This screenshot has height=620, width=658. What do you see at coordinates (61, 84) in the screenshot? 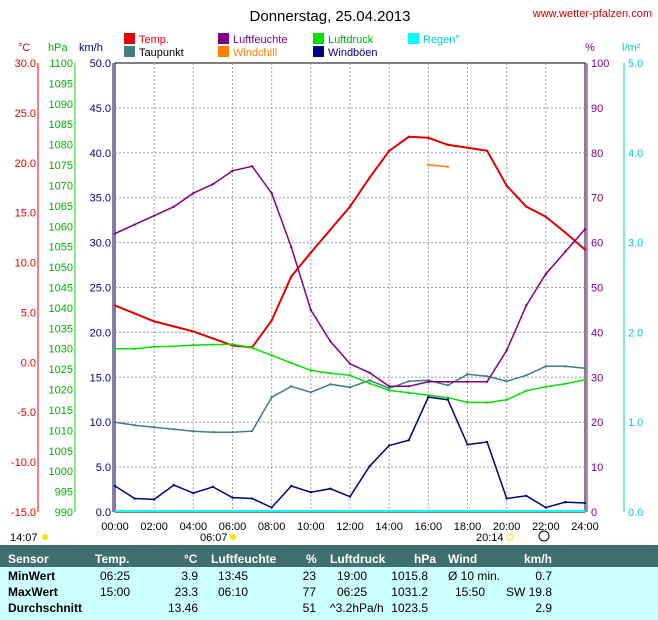
I see `pressure-tick-label: 1095` at bounding box center [61, 84].